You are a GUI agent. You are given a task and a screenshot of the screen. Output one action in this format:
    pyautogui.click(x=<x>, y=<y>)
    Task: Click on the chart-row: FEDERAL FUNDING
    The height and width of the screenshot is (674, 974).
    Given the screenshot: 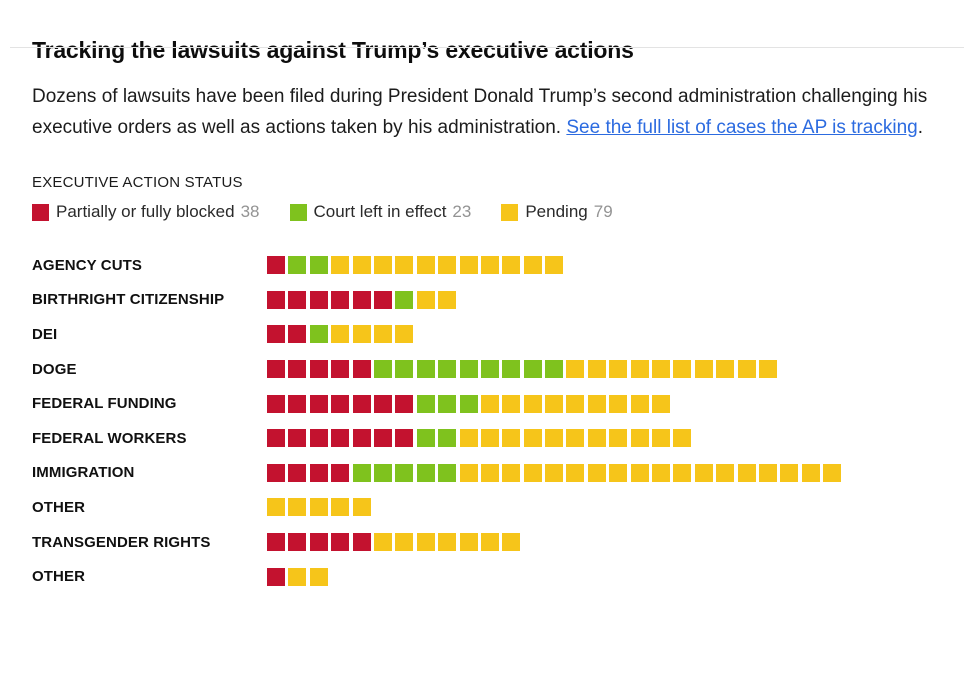 What is the action you would take?
    pyautogui.click(x=487, y=403)
    